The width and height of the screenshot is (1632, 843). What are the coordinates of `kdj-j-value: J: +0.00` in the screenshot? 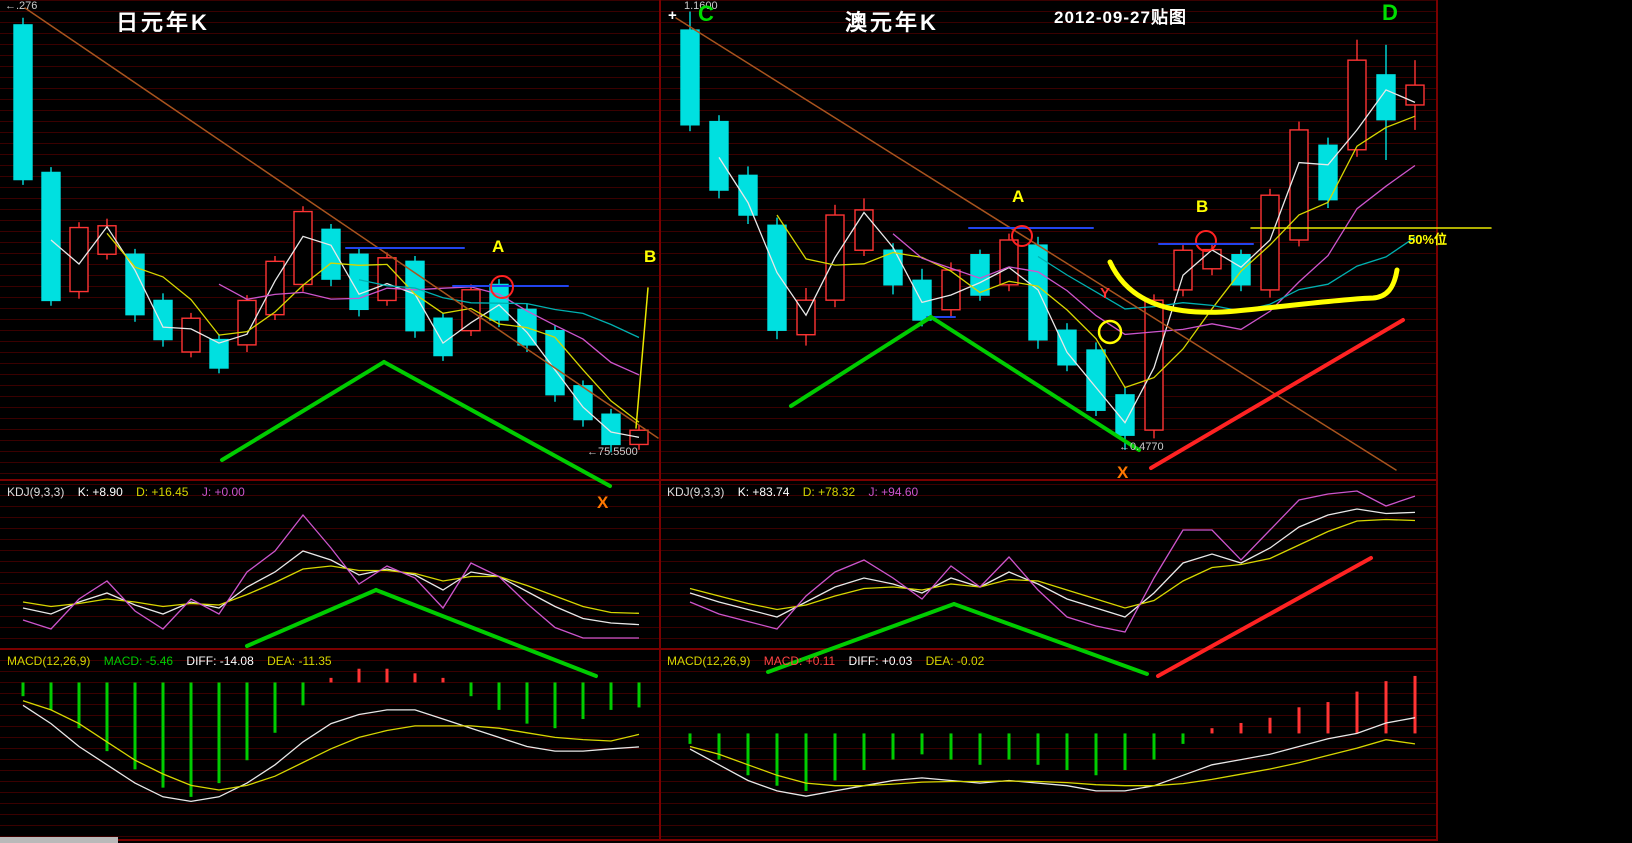 It's located at (223, 492).